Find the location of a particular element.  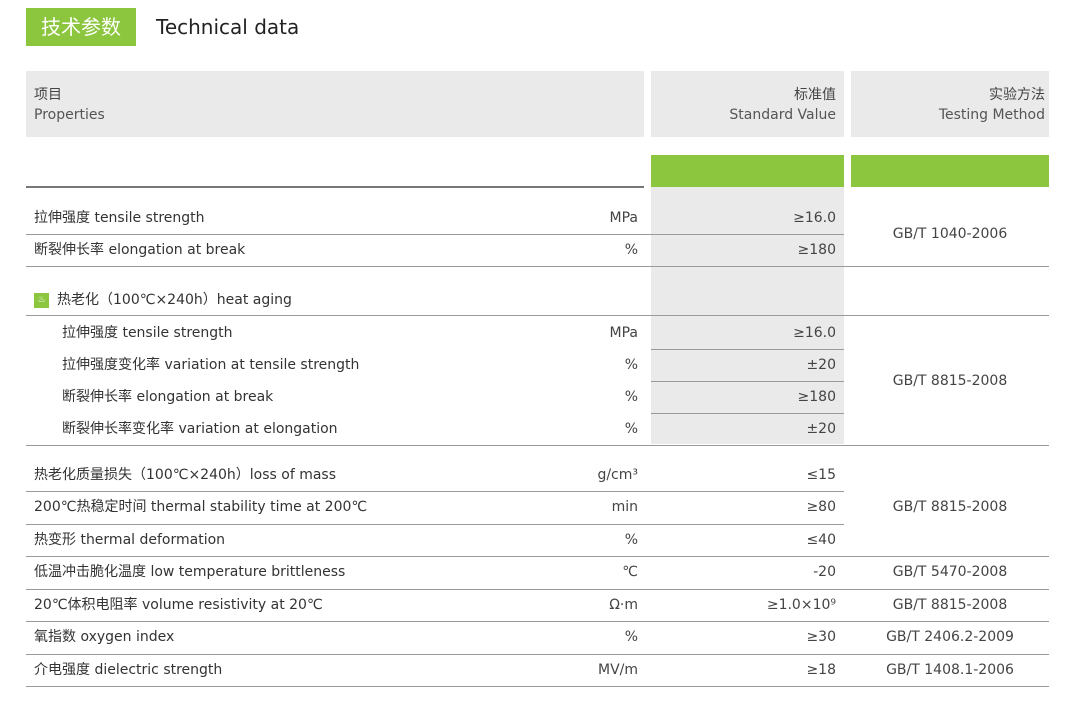

row-standard-value: ≤40 is located at coordinates (821, 540).